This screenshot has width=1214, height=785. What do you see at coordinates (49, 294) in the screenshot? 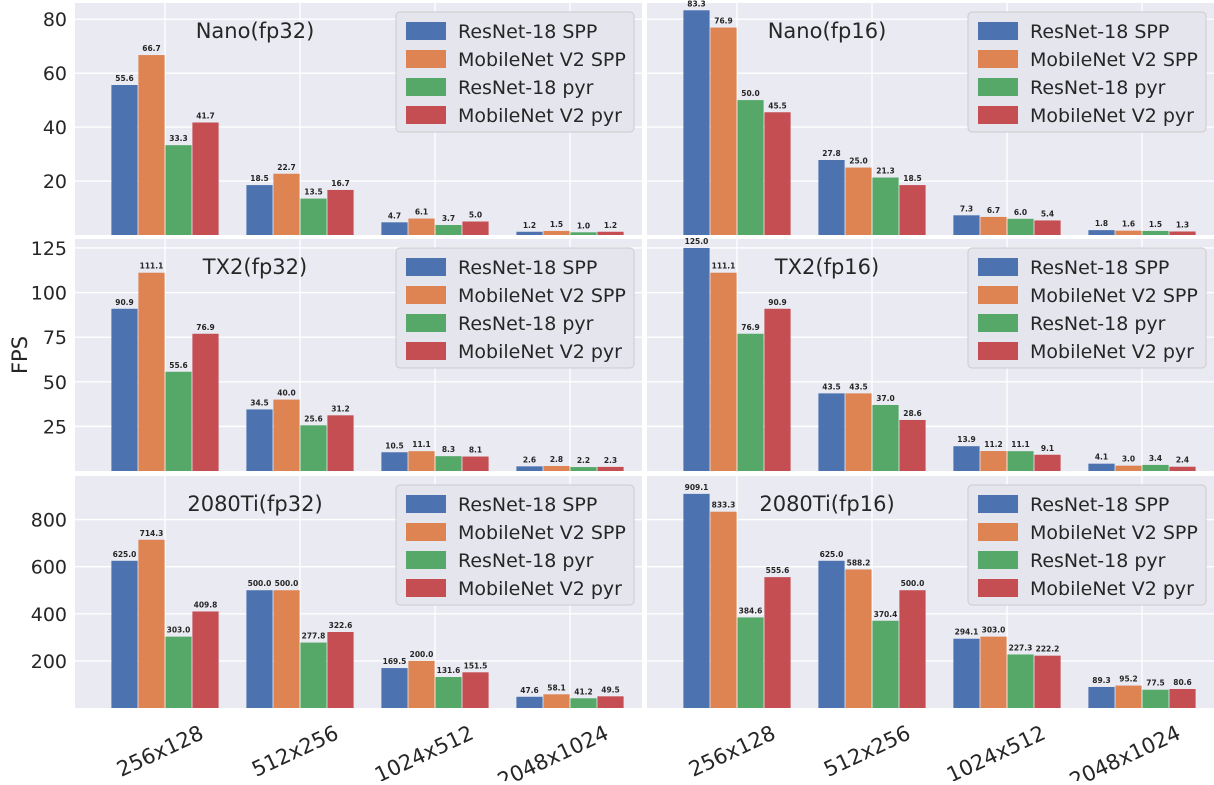
I see `y-tick-label: 100` at bounding box center [49, 294].